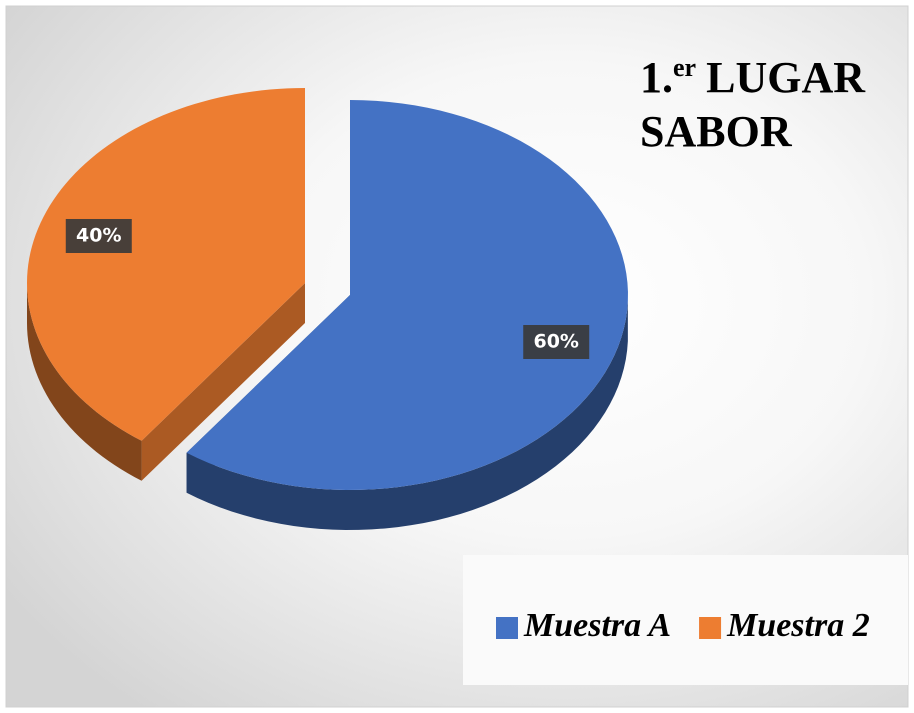 This screenshot has height=713, width=914. What do you see at coordinates (716, 131) in the screenshot?
I see `title-part: SABOR` at bounding box center [716, 131].